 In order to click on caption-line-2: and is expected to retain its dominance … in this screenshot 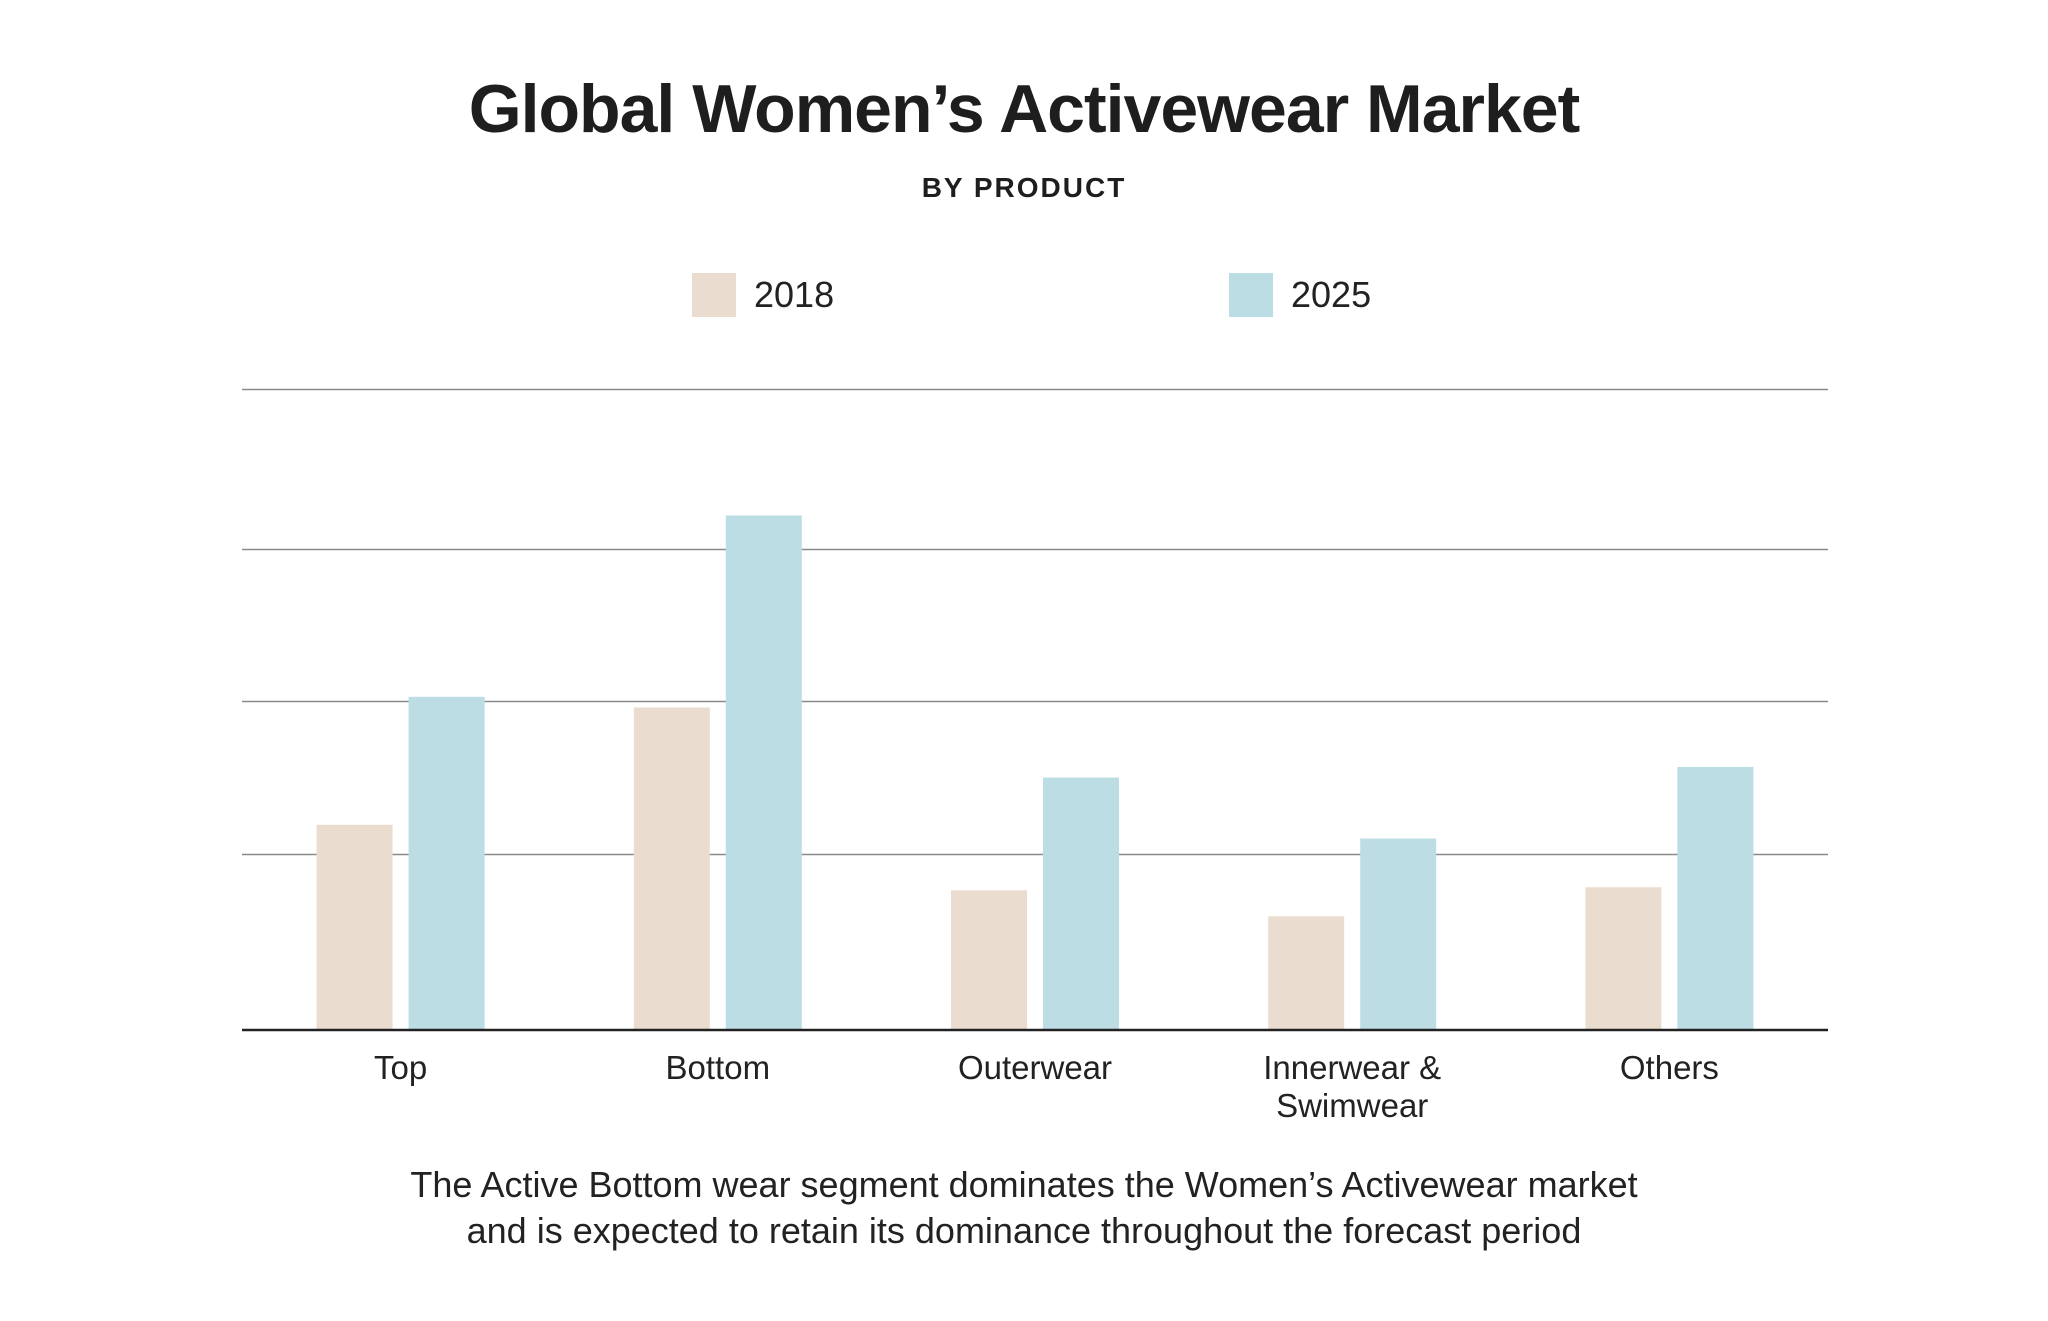, I will do `click(1024, 1230)`.